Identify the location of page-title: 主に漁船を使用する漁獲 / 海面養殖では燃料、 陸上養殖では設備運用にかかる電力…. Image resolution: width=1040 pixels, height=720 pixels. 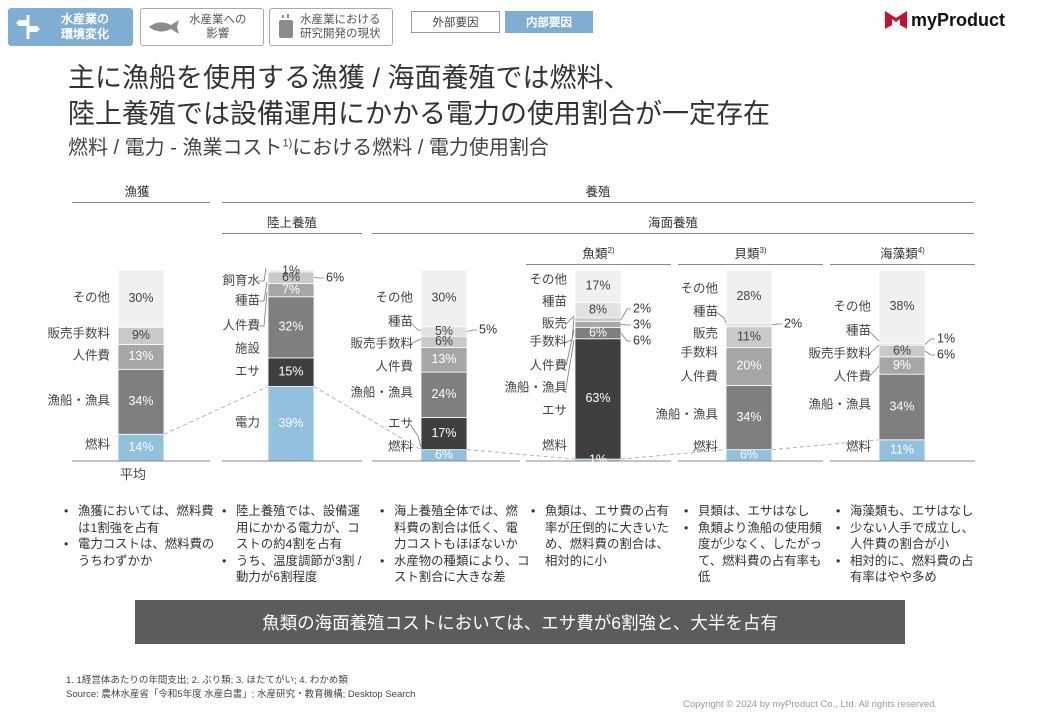
(419, 96).